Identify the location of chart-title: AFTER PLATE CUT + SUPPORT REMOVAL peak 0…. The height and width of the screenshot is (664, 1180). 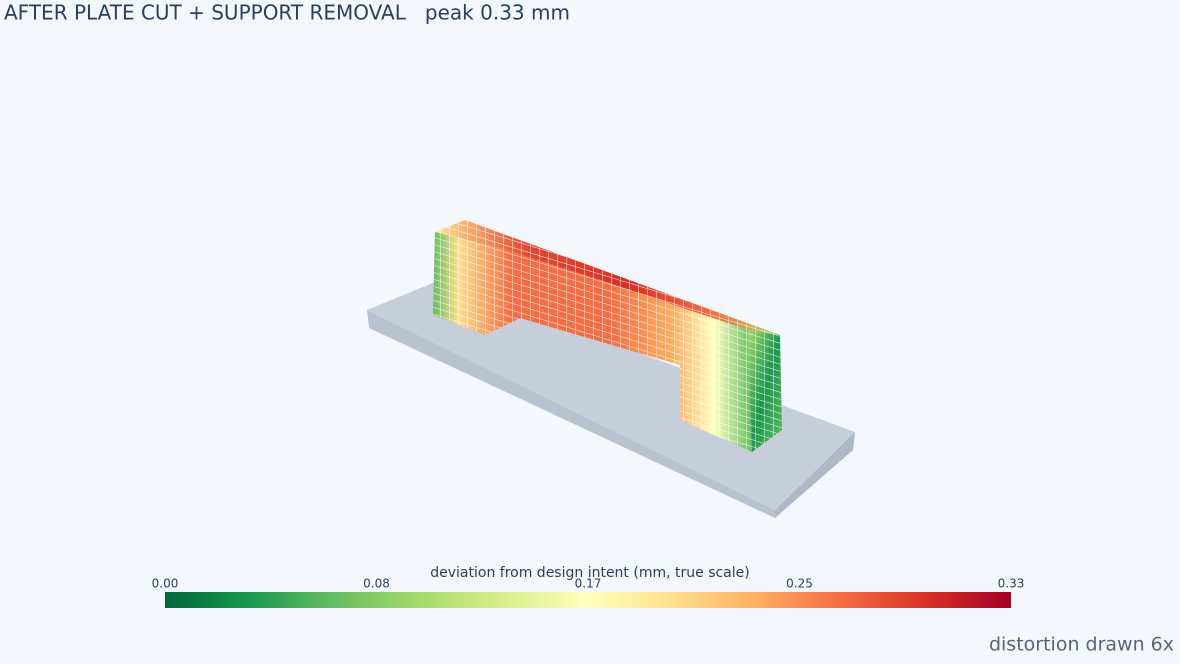
(287, 13).